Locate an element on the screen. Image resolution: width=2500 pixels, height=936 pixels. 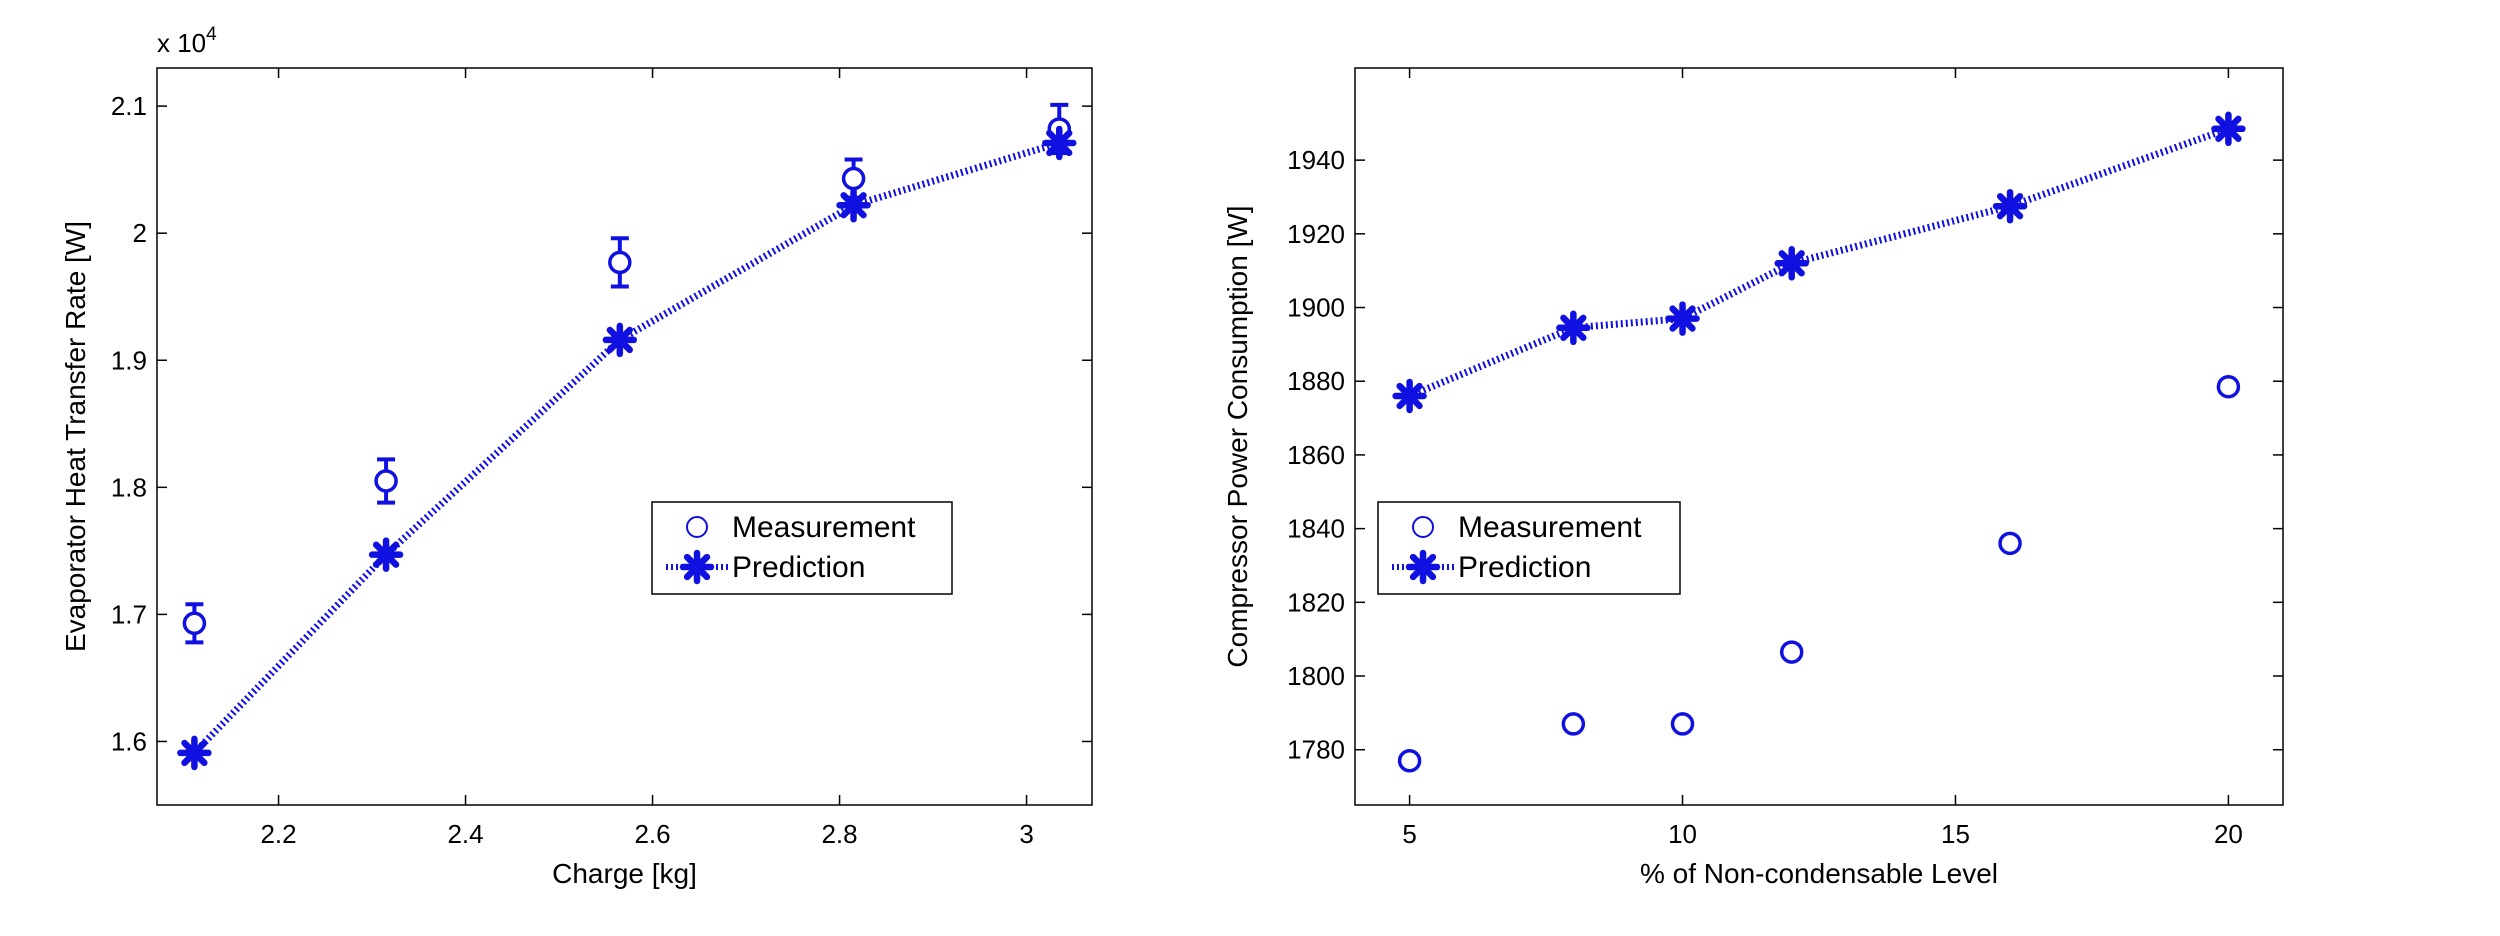
y-tick-label: 1.6 is located at coordinates (129, 741).